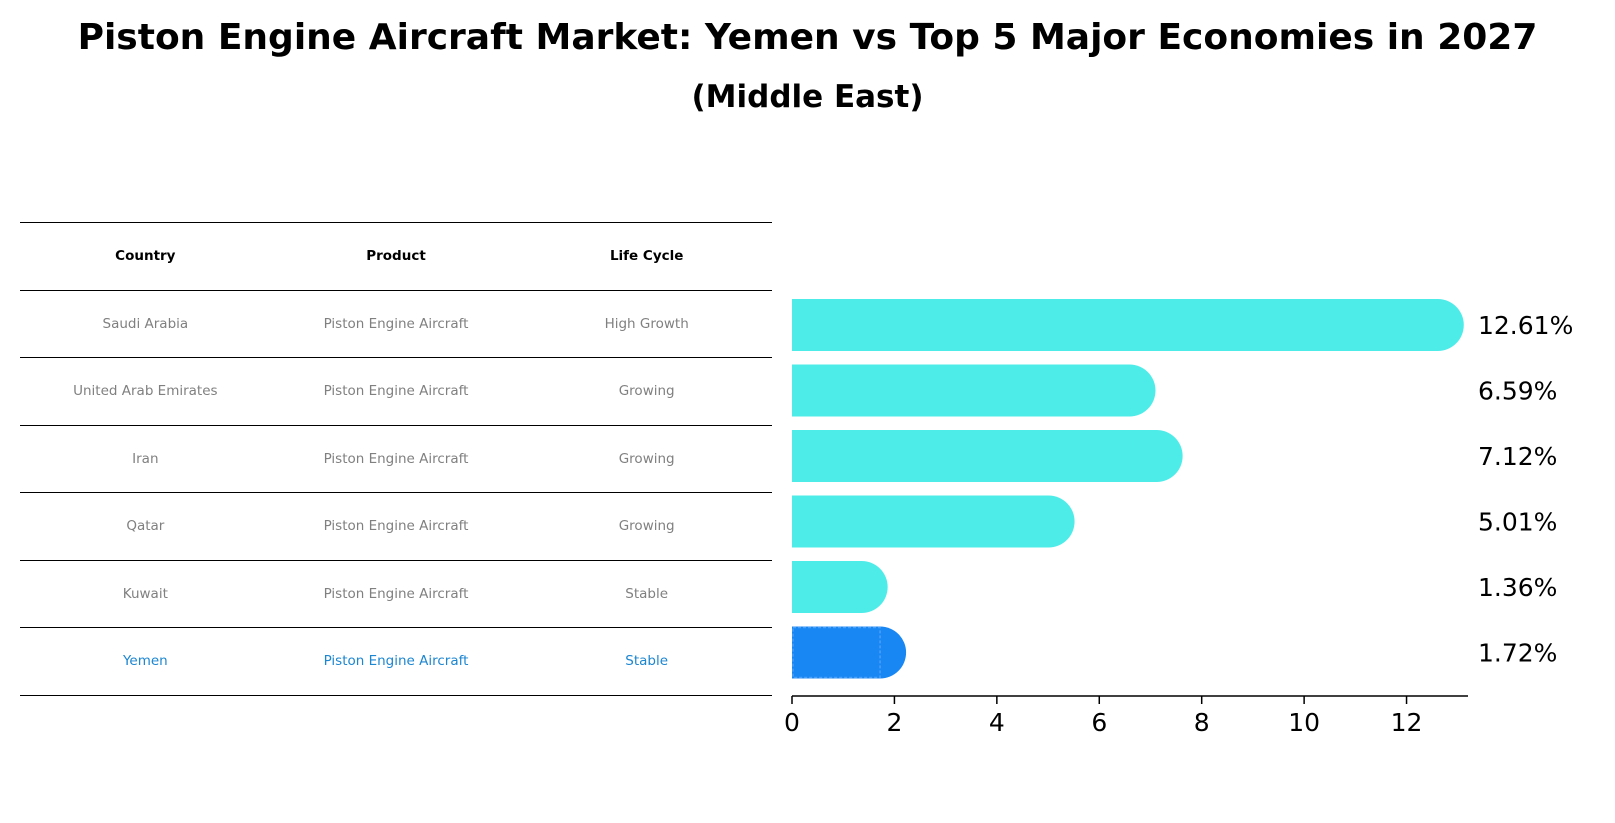 This screenshot has height=823, width=1615. What do you see at coordinates (961, 390) in the screenshot?
I see `bar-united-arab-emirates` at bounding box center [961, 390].